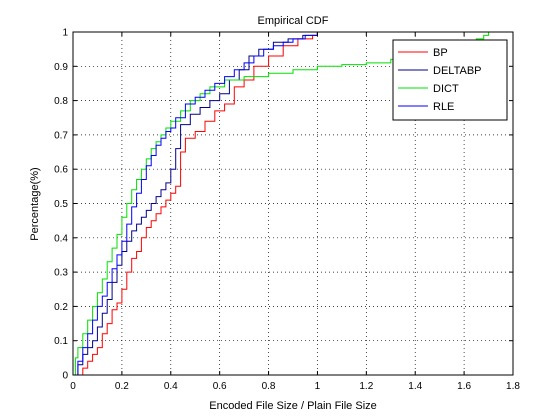 Image resolution: width=560 pixels, height=420 pixels. I want to click on x-tick-label: 1.2, so click(366, 386).